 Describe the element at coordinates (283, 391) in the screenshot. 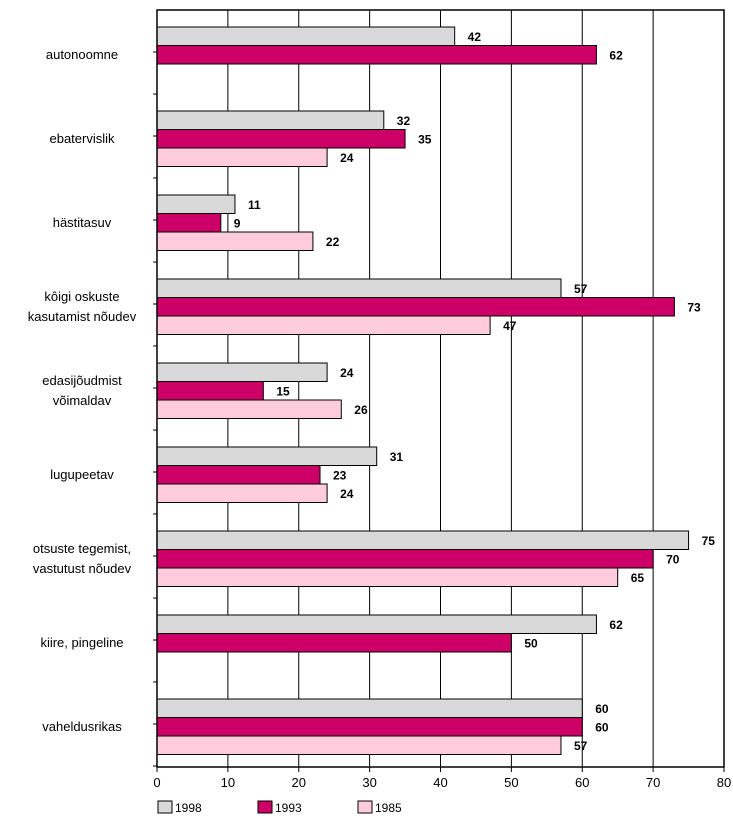

I see `data-label: 15` at that location.